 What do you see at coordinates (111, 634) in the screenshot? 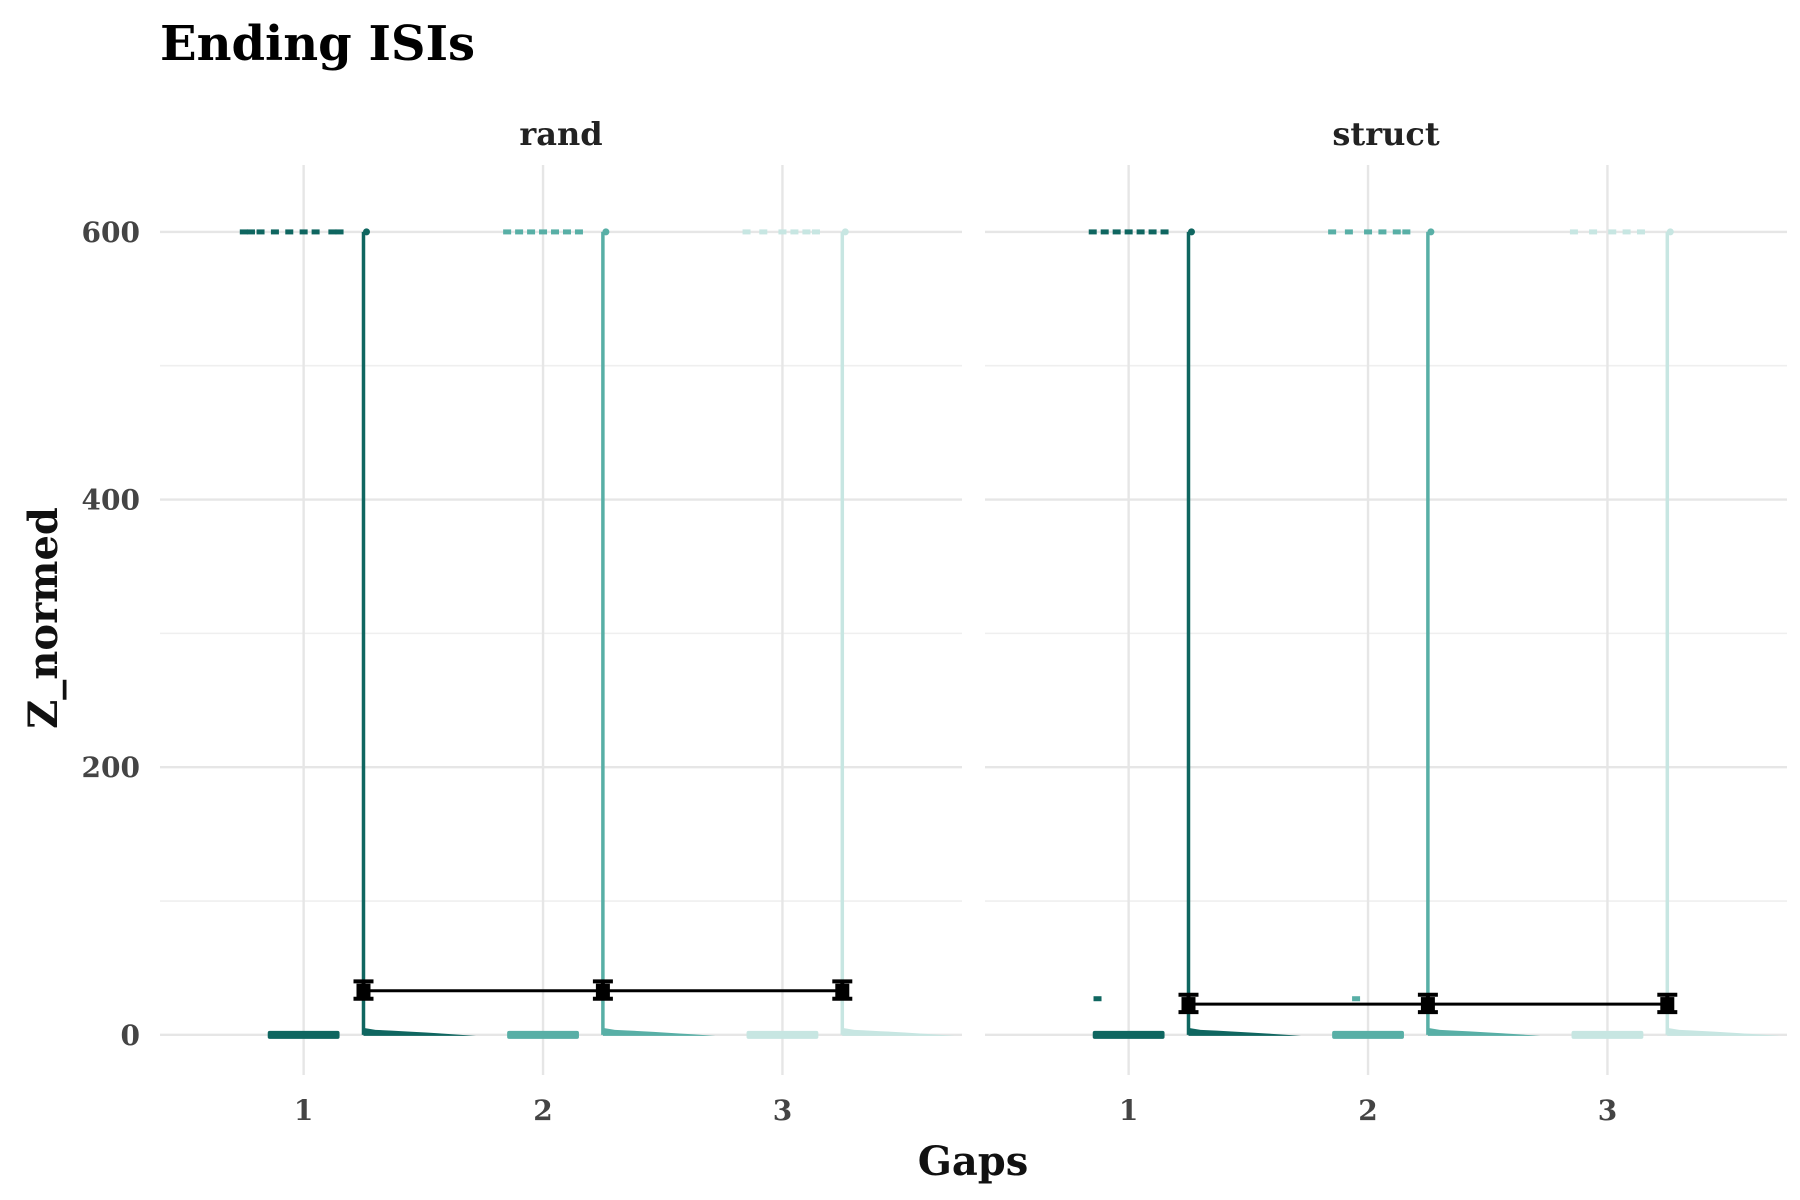
I see `y-axis: 0 200 400 600` at bounding box center [111, 634].